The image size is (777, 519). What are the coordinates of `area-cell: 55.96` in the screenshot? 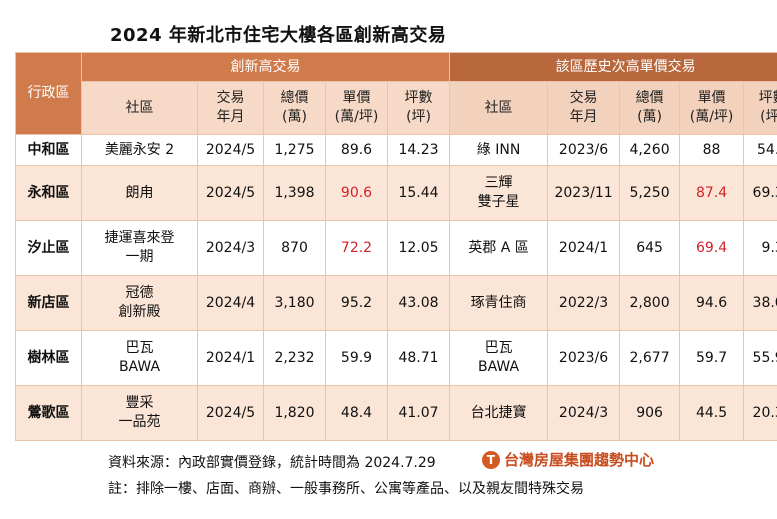 It's located at (760, 358).